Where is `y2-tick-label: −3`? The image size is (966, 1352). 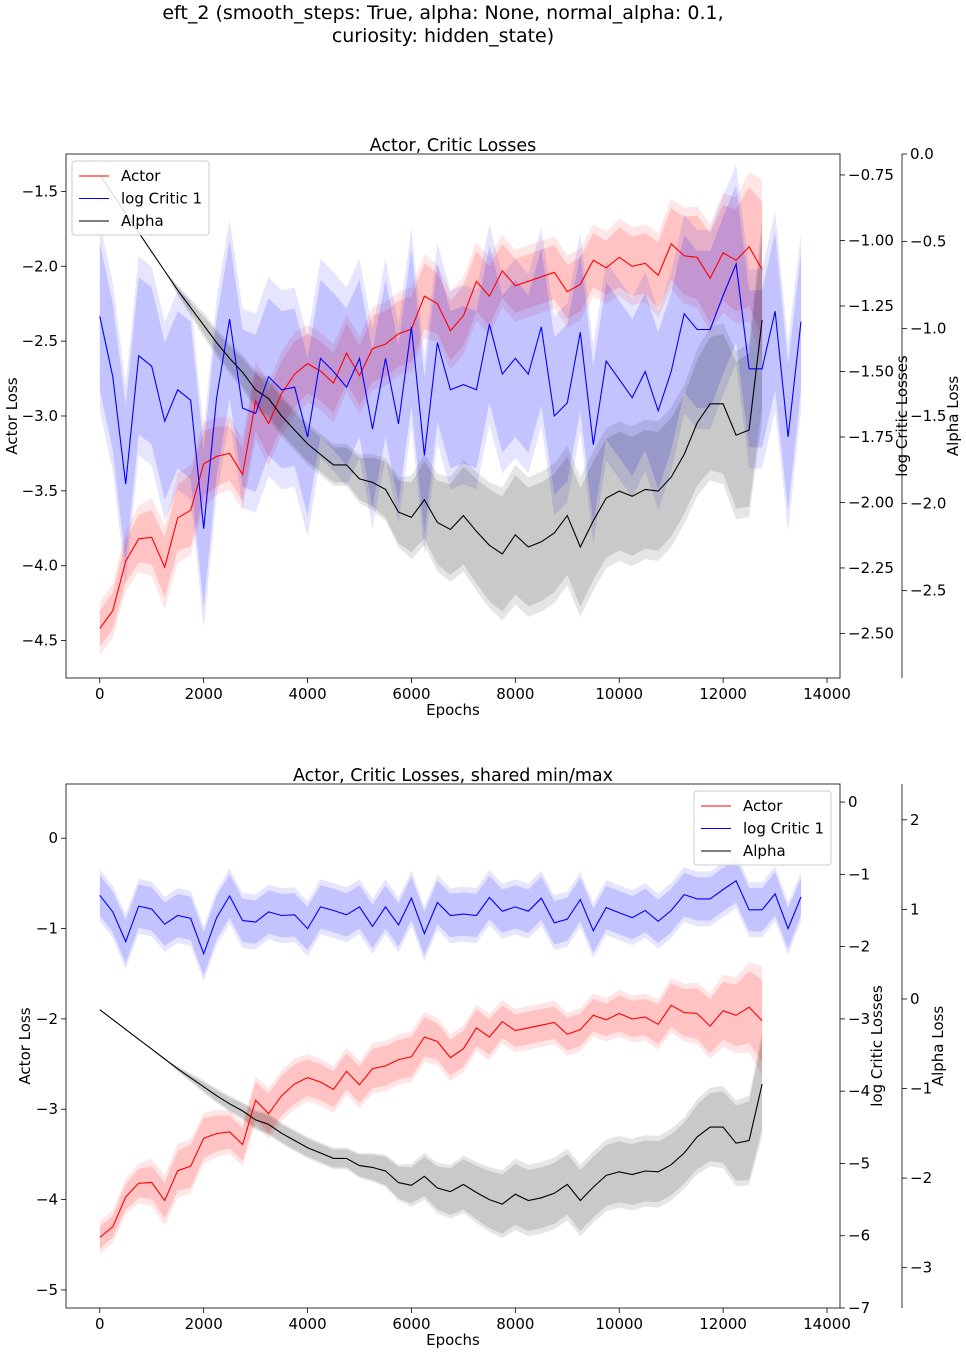 y2-tick-label: −3 is located at coordinates (859, 1019).